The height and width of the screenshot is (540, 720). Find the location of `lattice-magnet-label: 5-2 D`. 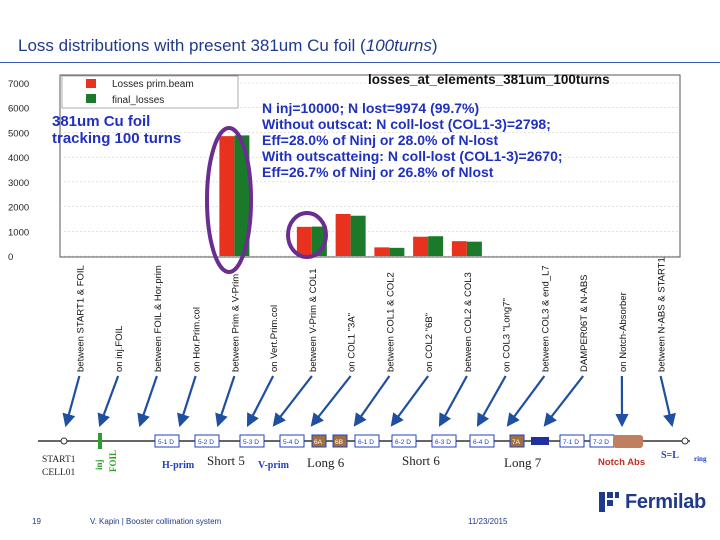

lattice-magnet-label: 5-2 D is located at coordinates (206, 442).